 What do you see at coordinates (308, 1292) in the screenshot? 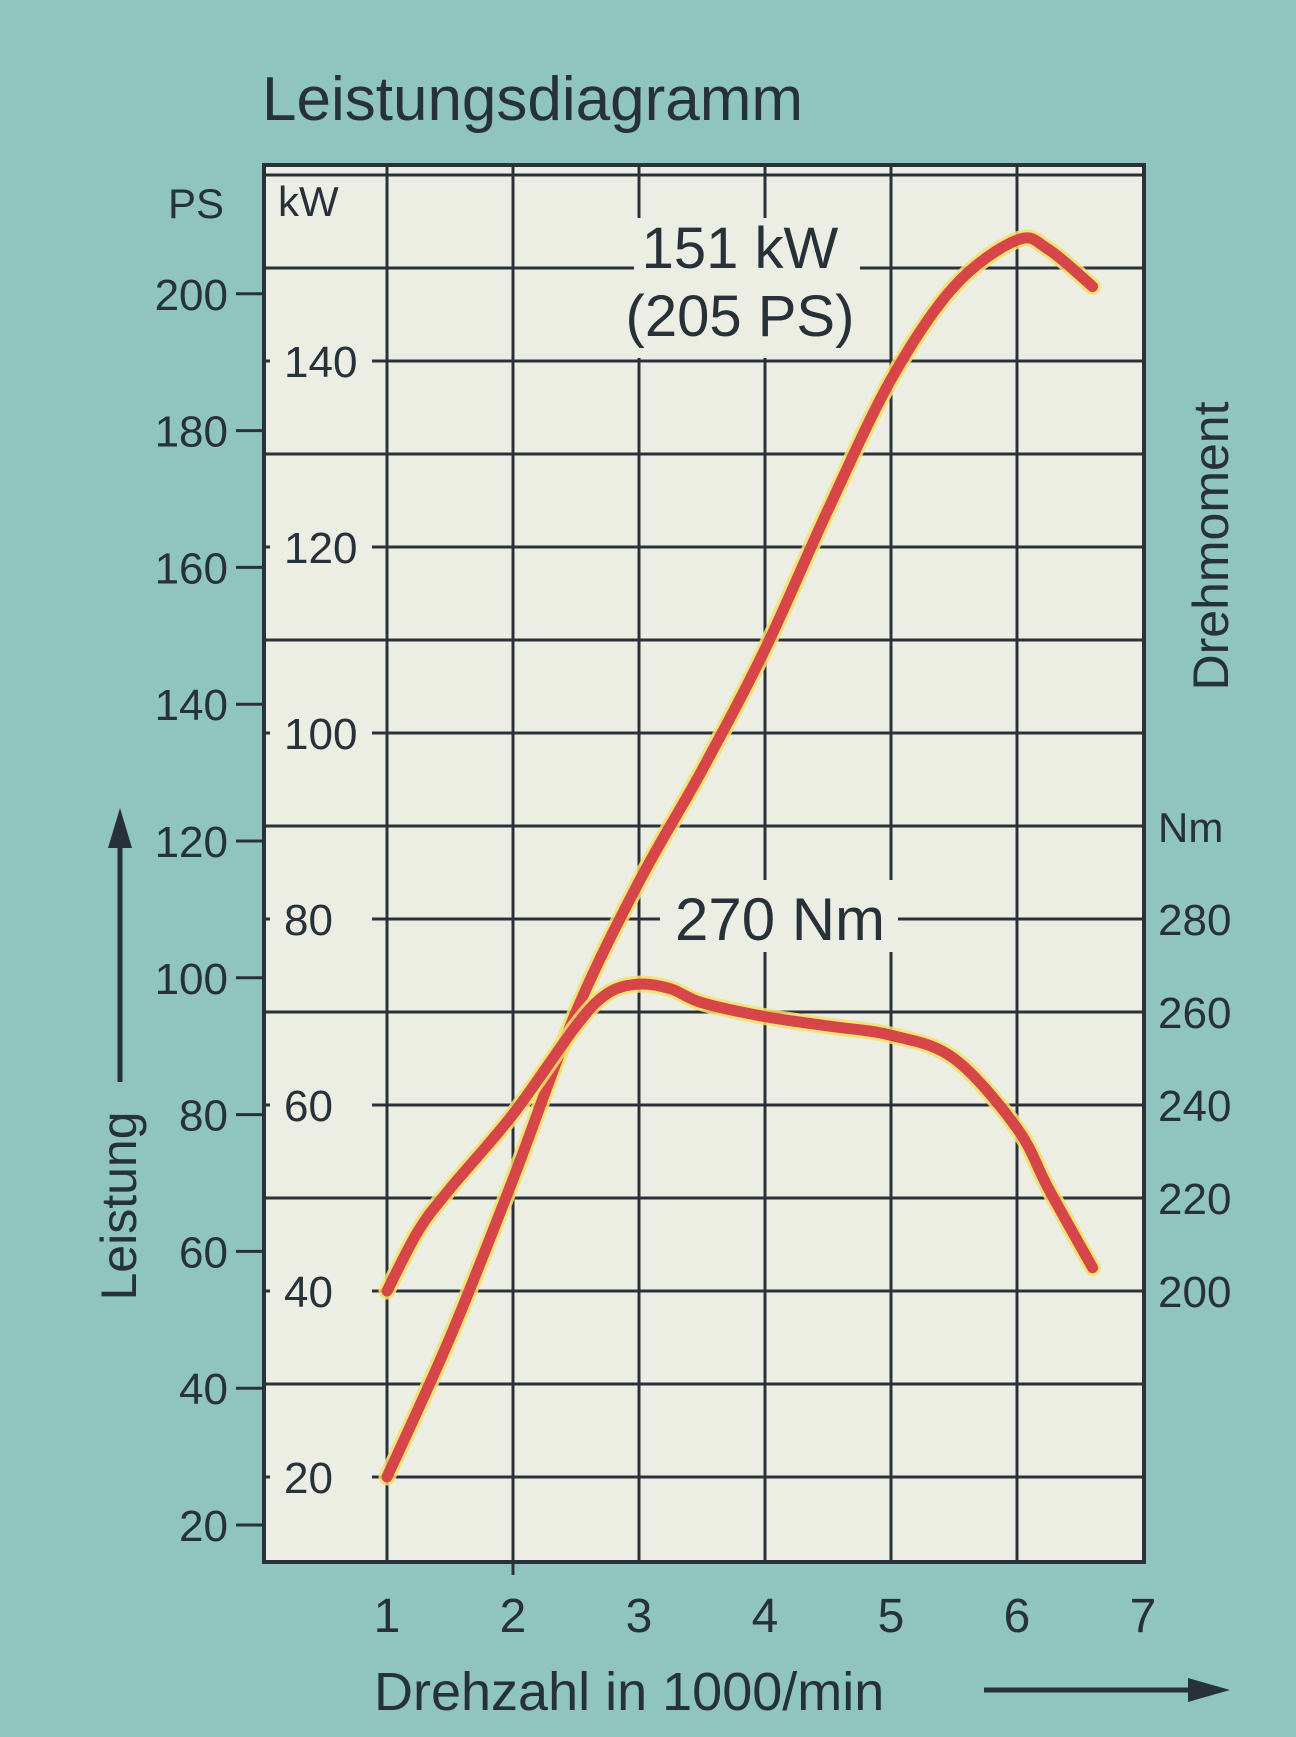
I see `kw-tick-label: 40` at bounding box center [308, 1292].